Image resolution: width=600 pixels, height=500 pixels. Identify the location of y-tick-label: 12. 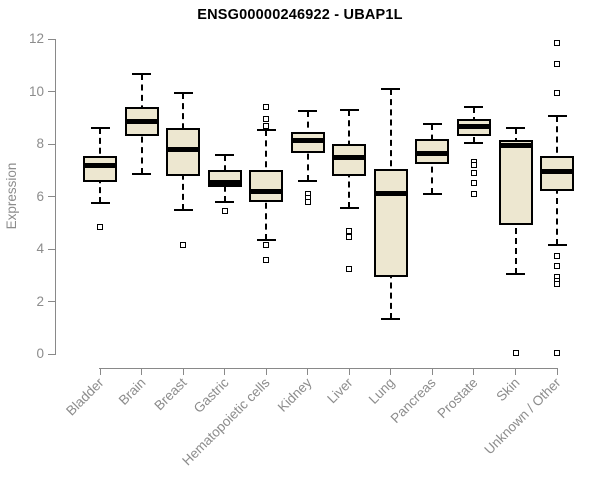
(36, 38).